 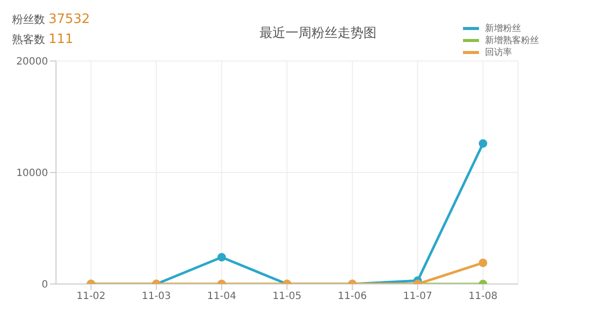 What do you see at coordinates (221, 296) in the screenshot?
I see `x-tick-label: 11-04` at bounding box center [221, 296].